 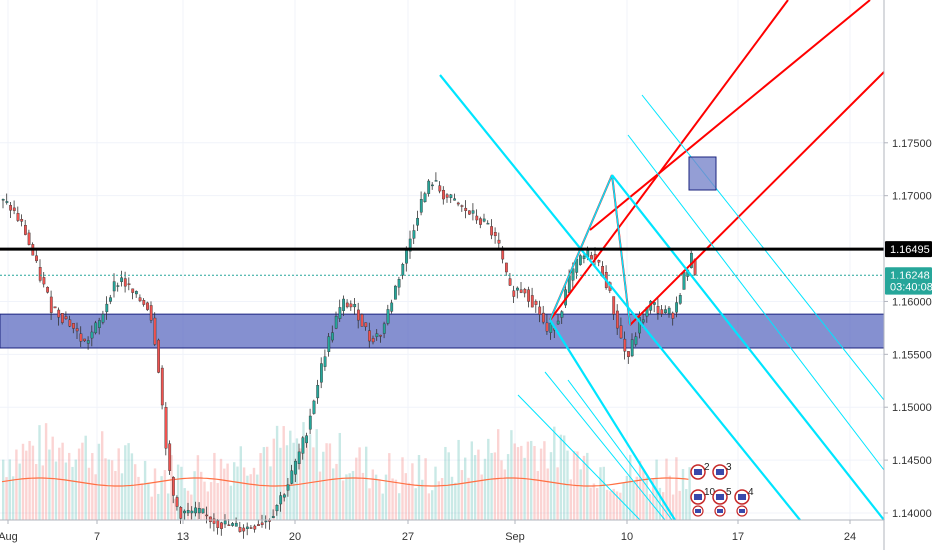 I want to click on event-marker: 2, so click(x=700, y=471).